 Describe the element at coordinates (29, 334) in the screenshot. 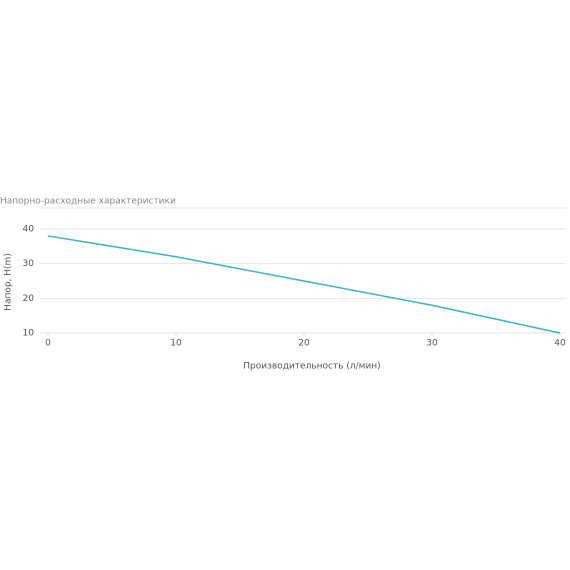

I see `y-tick-label: 10` at that location.